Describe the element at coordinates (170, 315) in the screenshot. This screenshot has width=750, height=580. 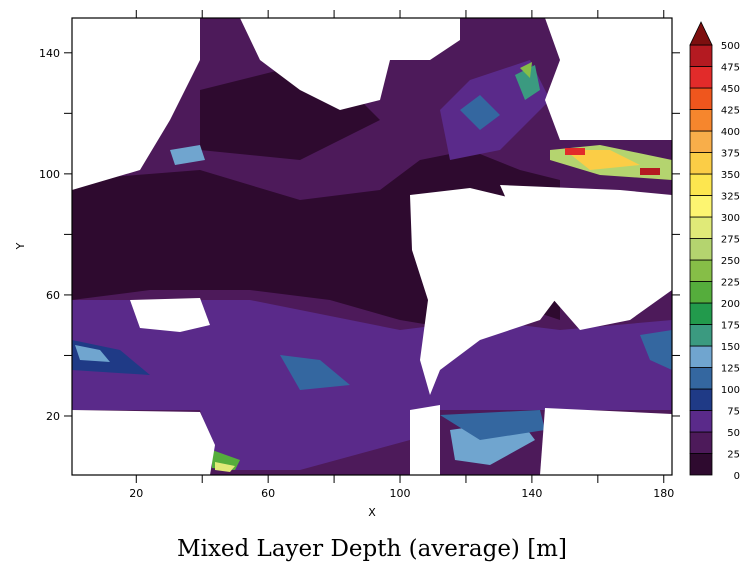
I see `land-australia` at that location.